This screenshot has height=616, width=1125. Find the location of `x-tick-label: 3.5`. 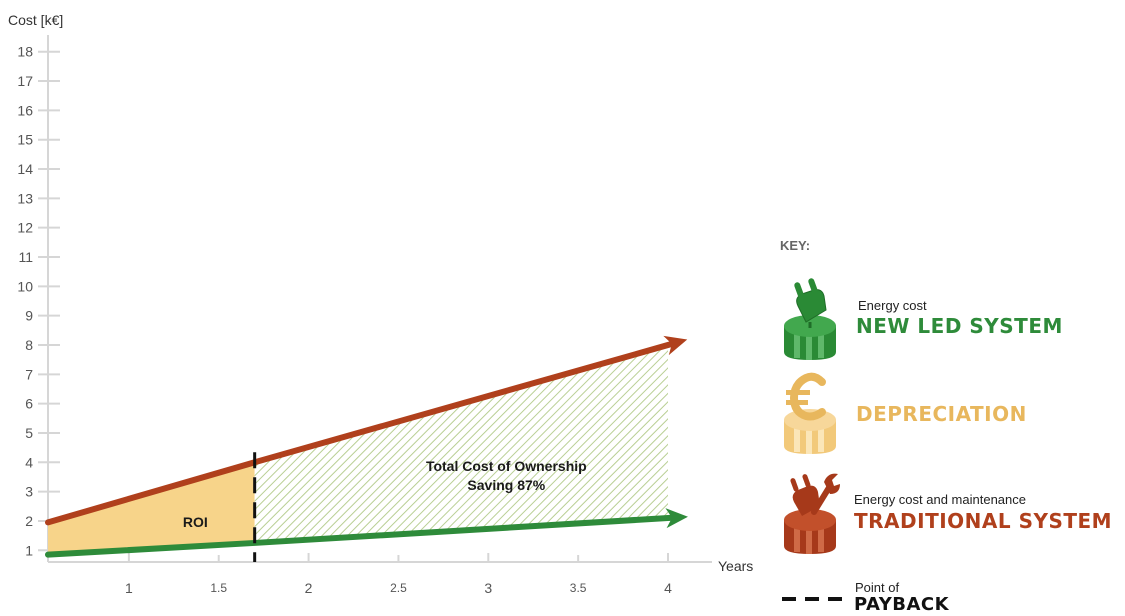

x-tick-label: 3.5 is located at coordinates (578, 588).